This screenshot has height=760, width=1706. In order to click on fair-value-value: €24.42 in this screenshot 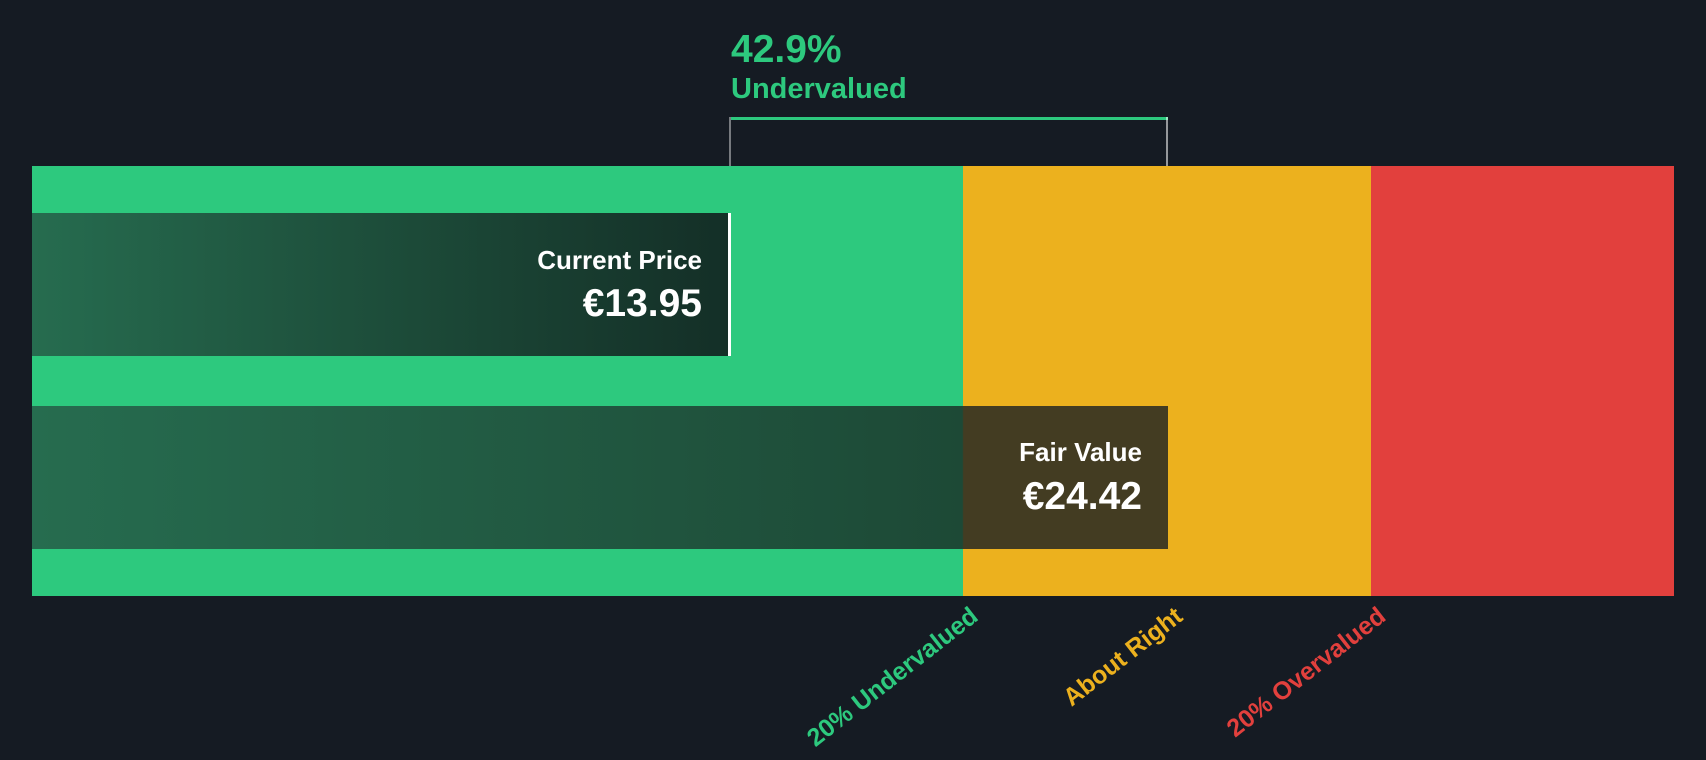, I will do `click(1082, 496)`.